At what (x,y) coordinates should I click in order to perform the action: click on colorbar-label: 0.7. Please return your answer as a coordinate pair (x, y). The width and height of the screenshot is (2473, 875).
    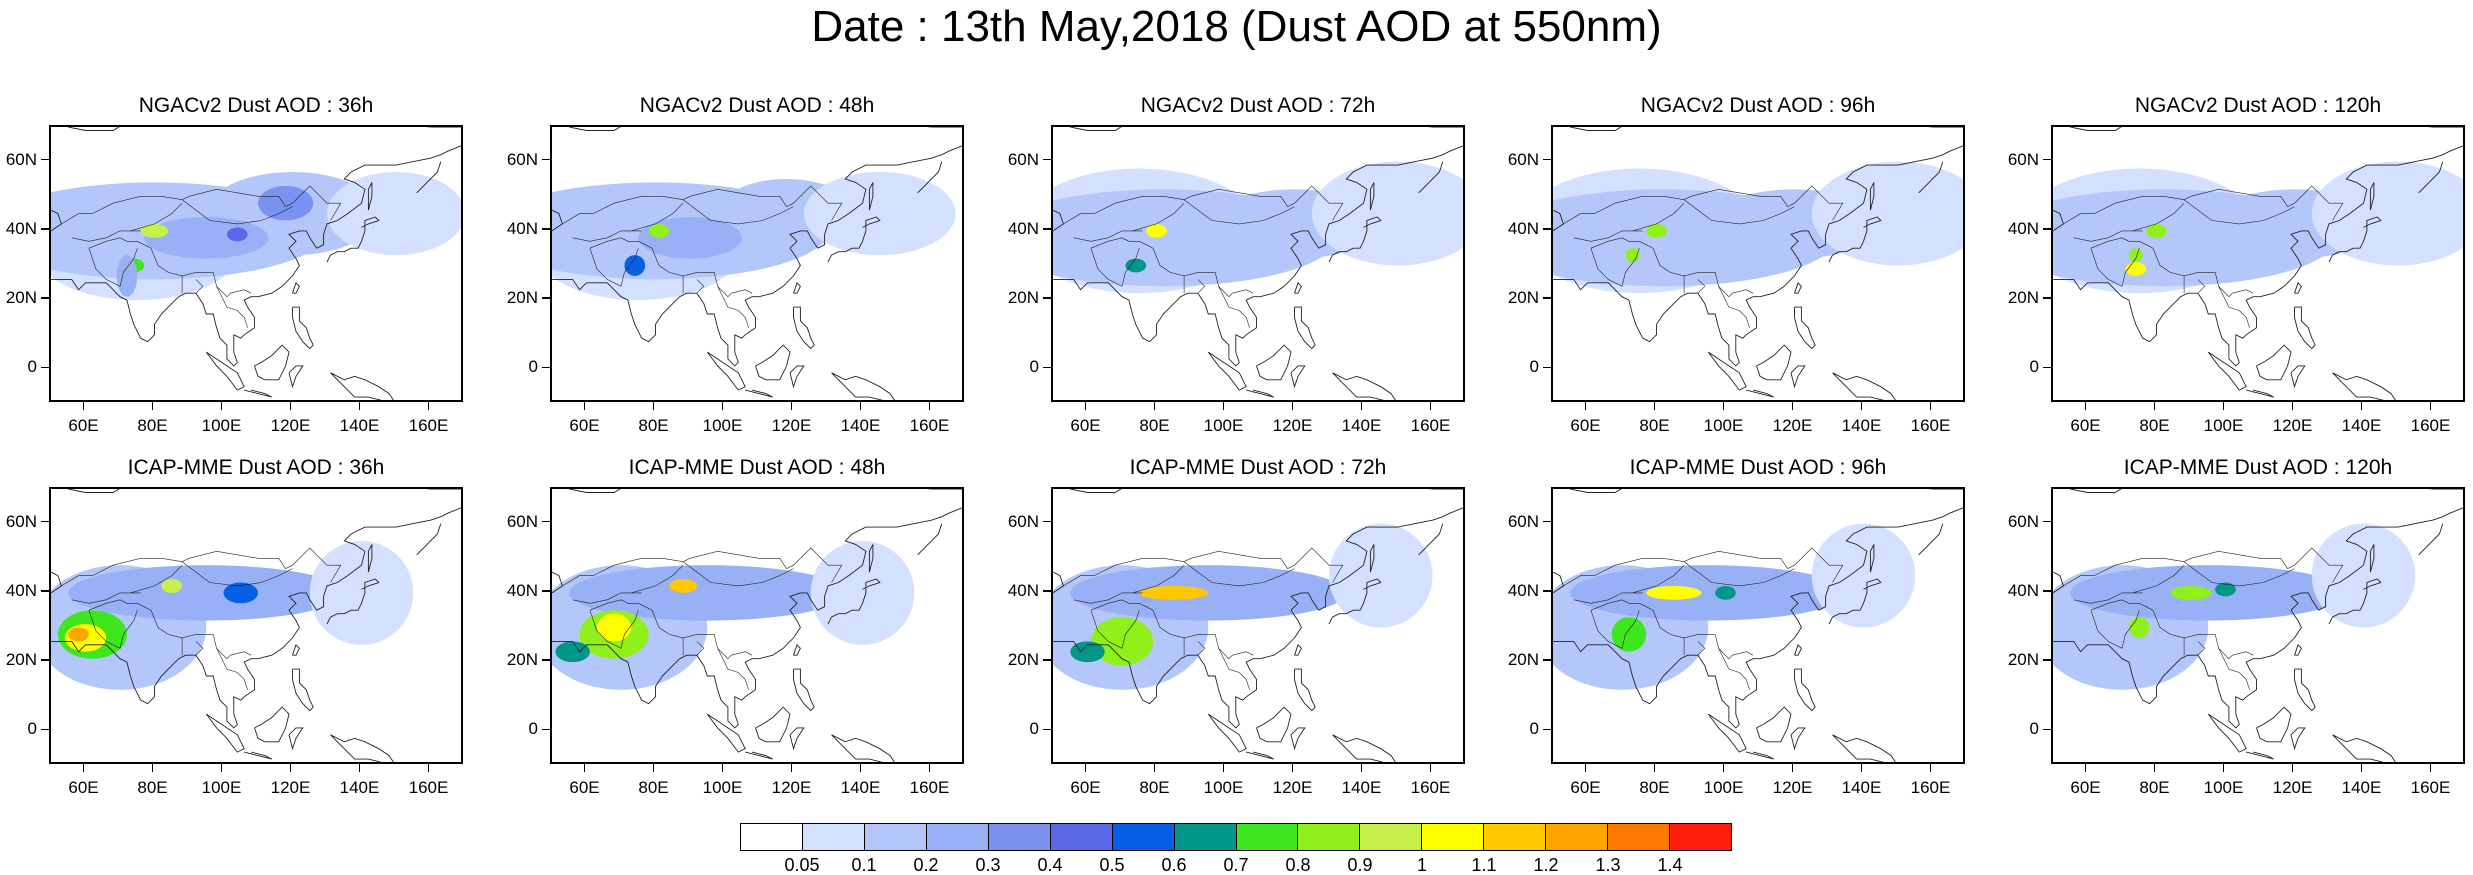
    Looking at the image, I should click on (1236, 865).